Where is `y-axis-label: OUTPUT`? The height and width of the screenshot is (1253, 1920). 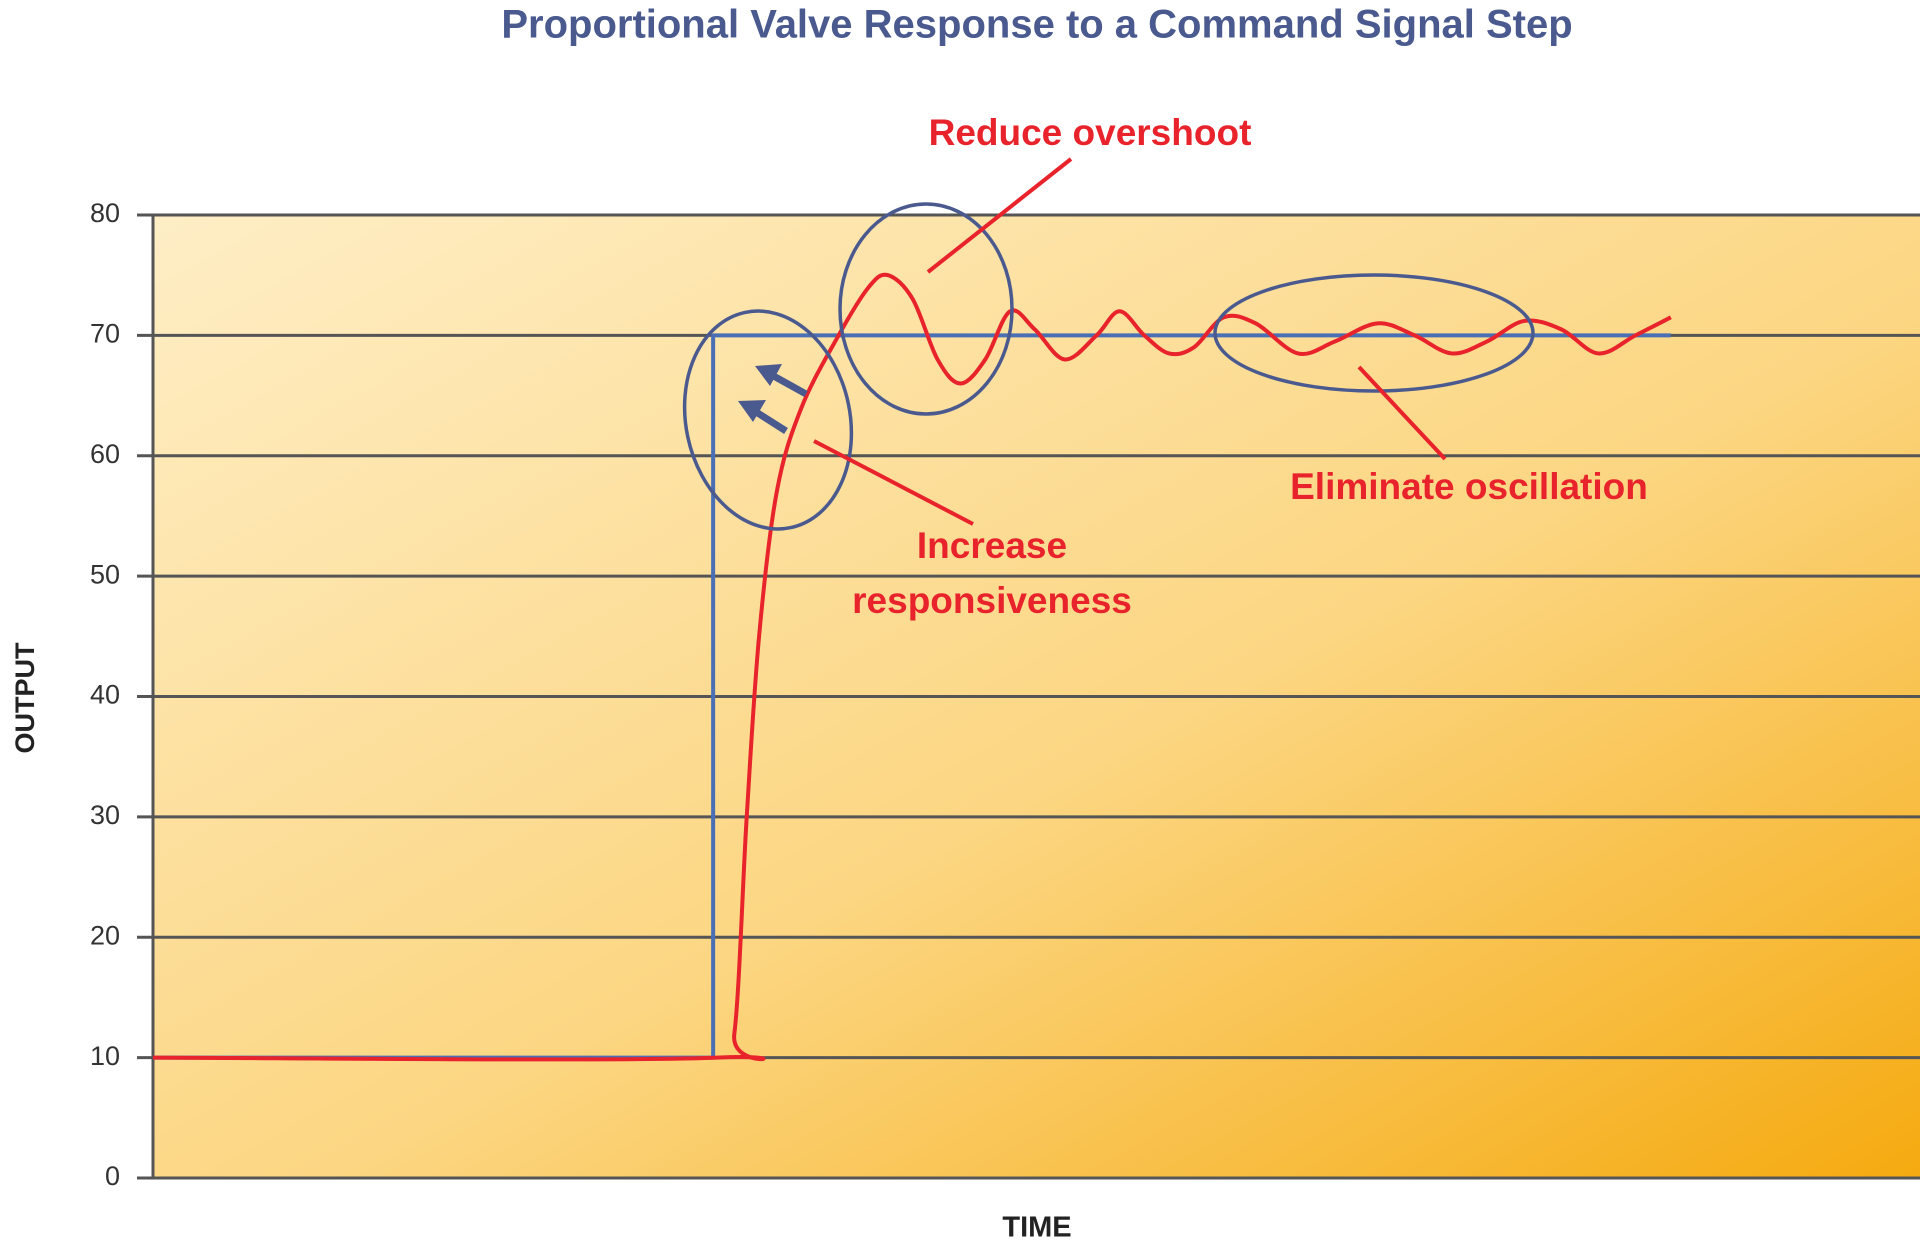 y-axis-label: OUTPUT is located at coordinates (25, 698).